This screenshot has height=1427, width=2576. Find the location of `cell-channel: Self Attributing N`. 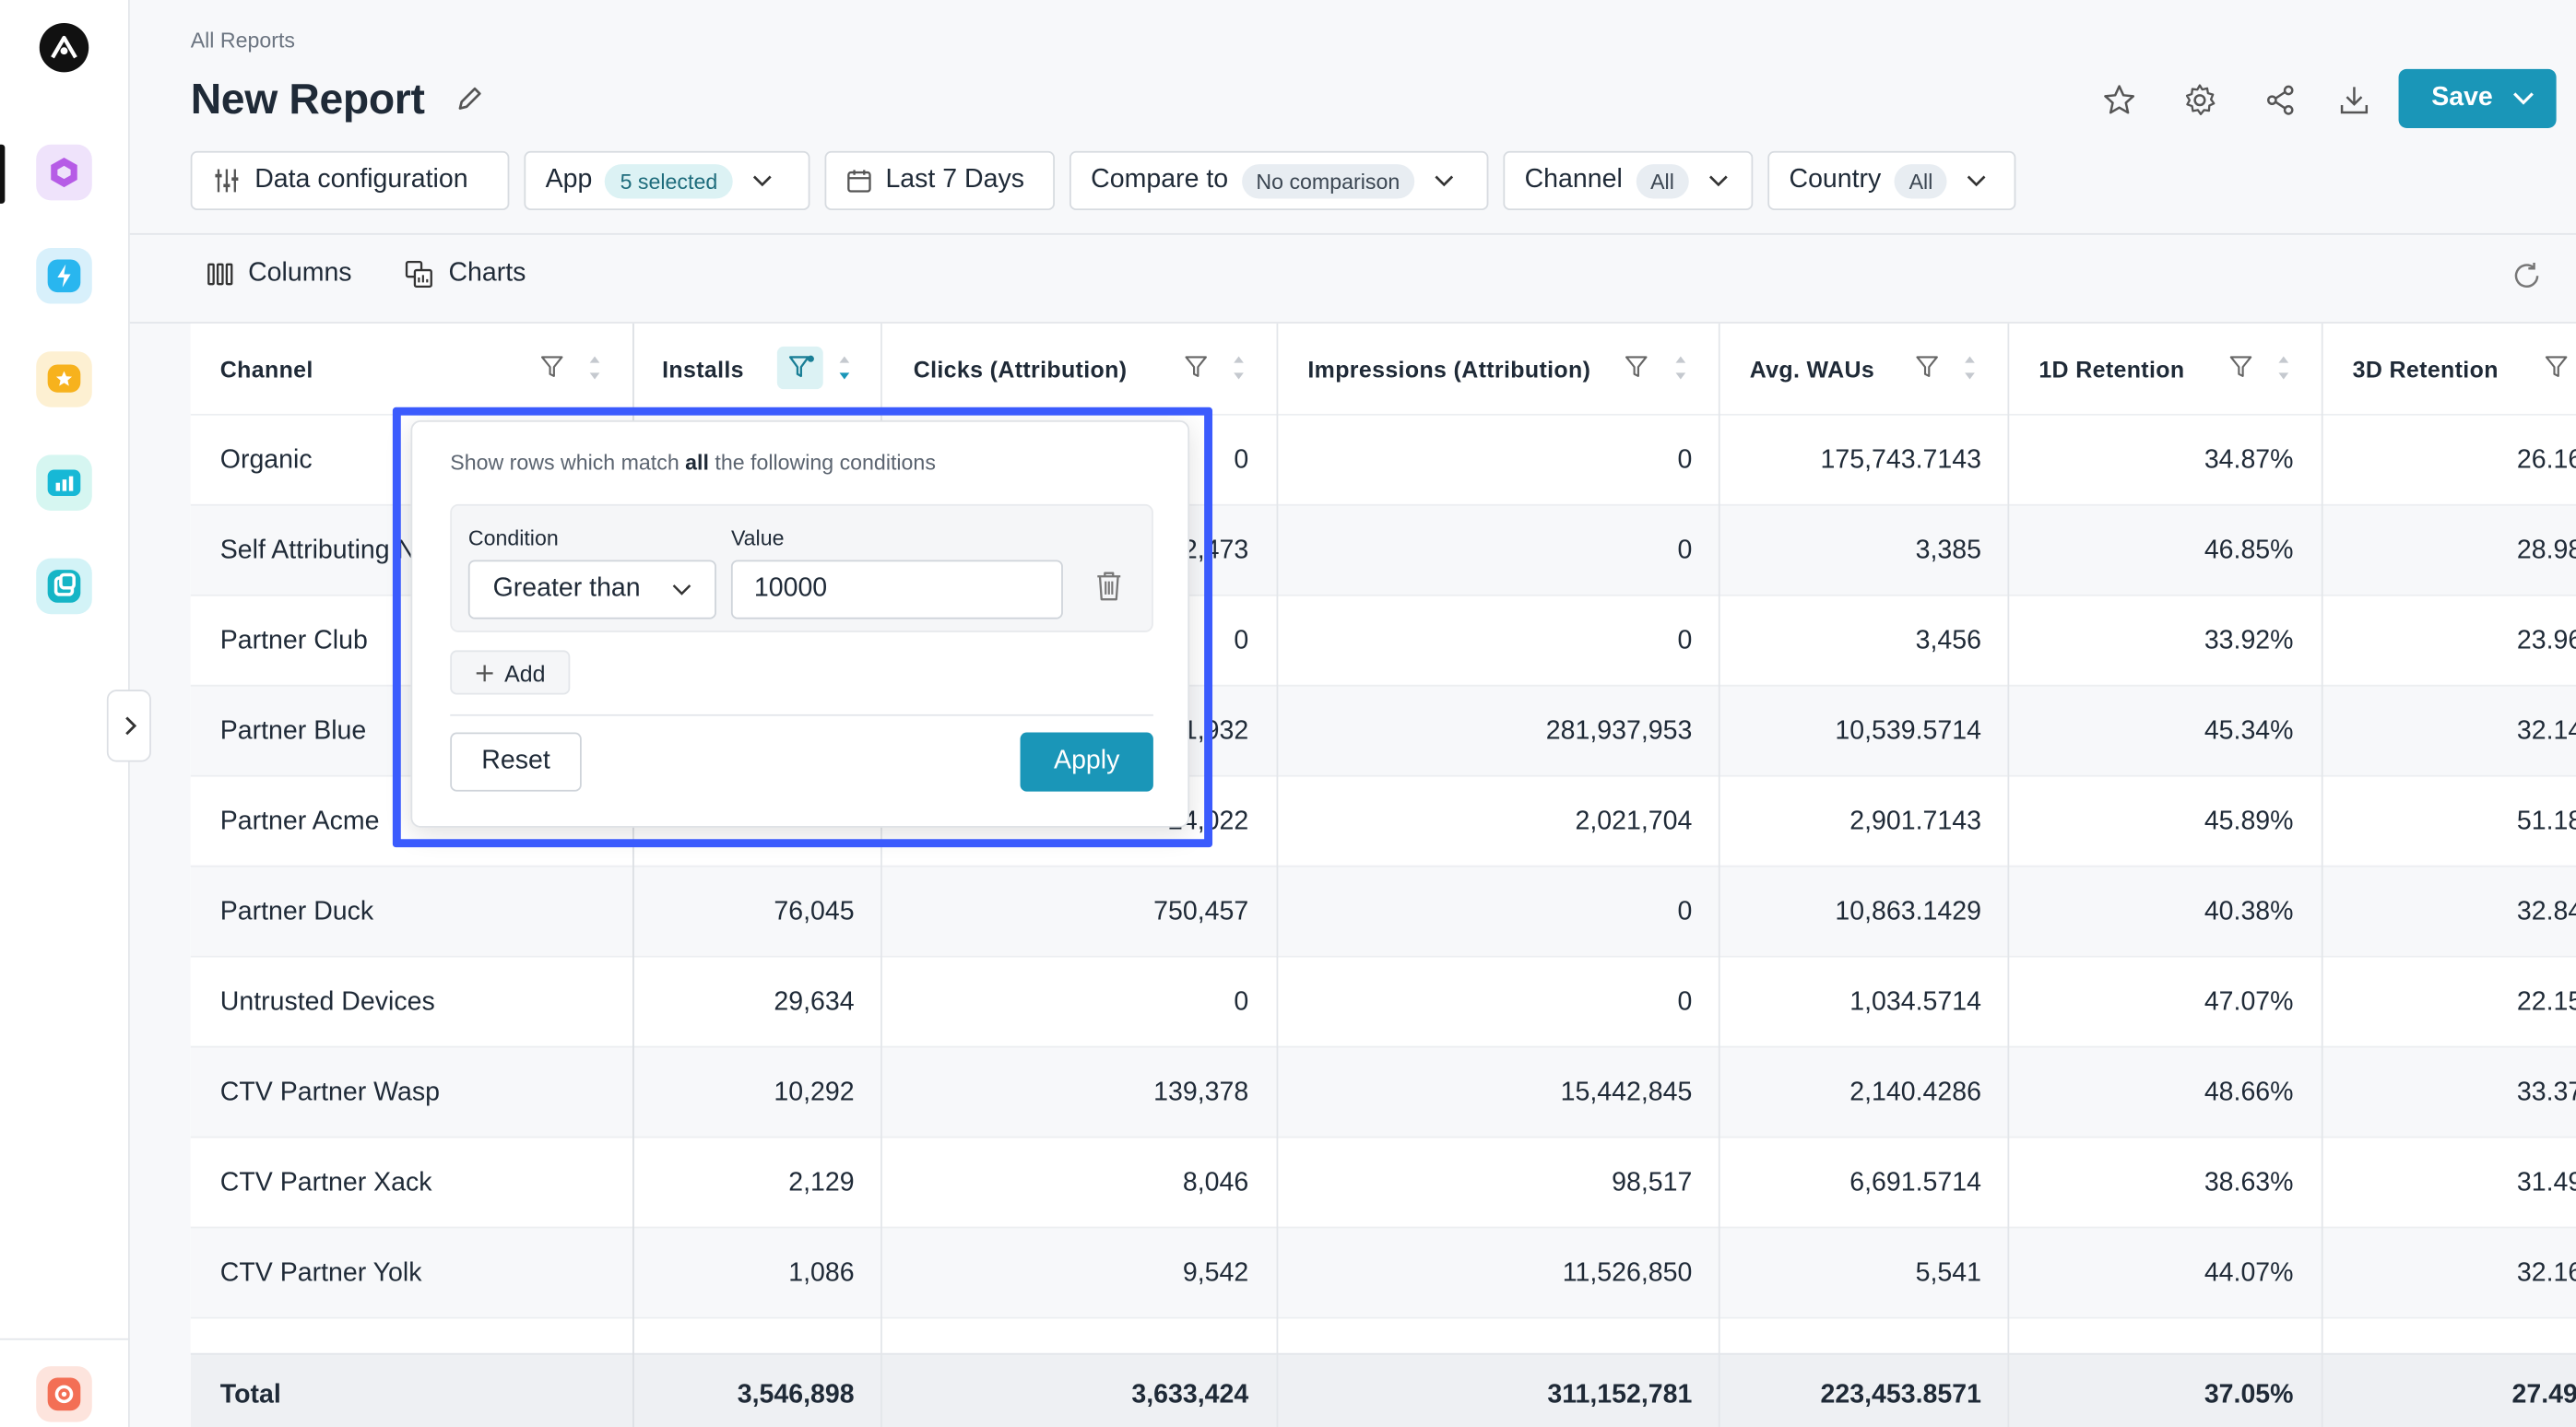

cell-channel: Self Attributing N is located at coordinates (318, 550).